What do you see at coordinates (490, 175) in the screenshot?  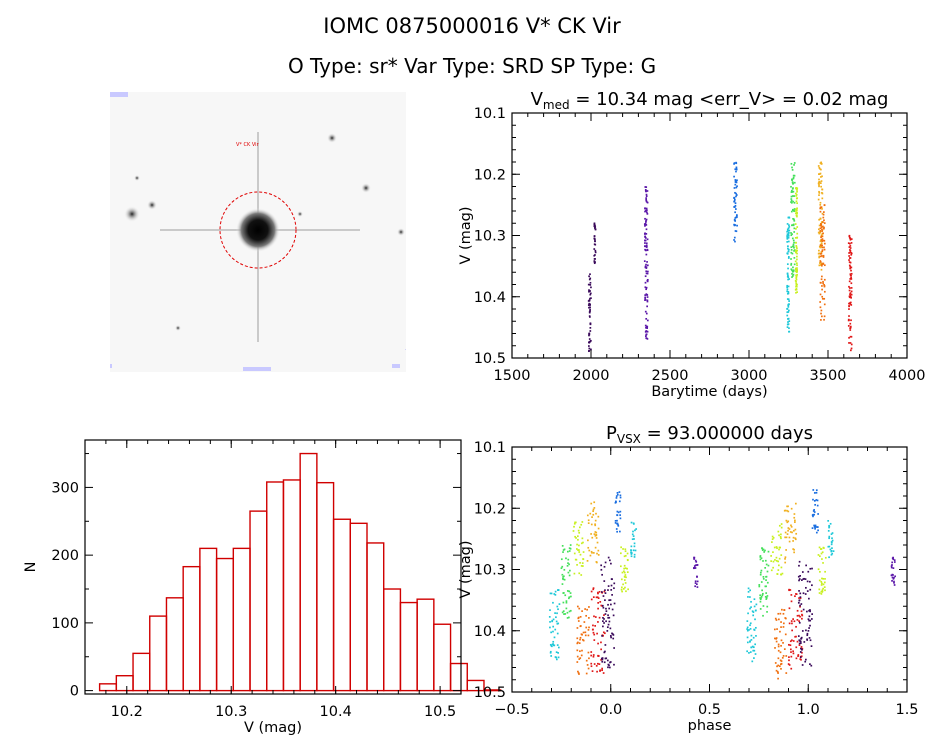 I see `y-tick-label: 10.2` at bounding box center [490, 175].